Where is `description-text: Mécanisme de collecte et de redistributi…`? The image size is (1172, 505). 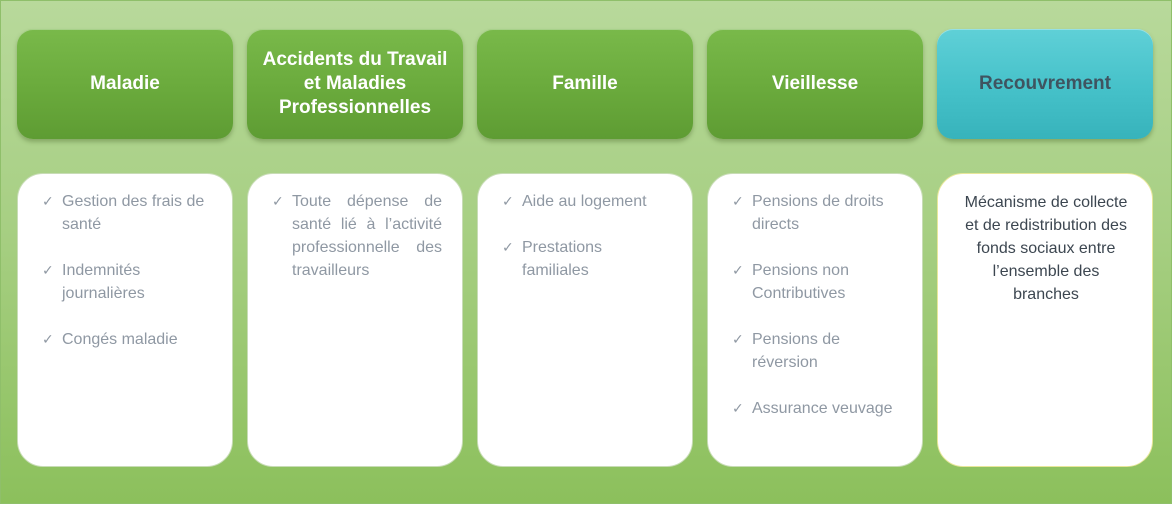 description-text: Mécanisme de collecte et de redistributi… is located at coordinates (1046, 248).